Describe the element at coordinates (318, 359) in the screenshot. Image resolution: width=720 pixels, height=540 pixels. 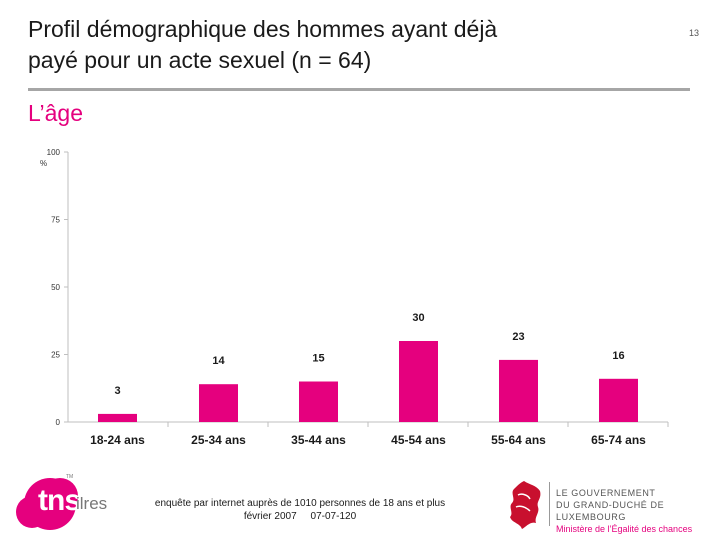
I see `bar-value-label: 15` at that location.